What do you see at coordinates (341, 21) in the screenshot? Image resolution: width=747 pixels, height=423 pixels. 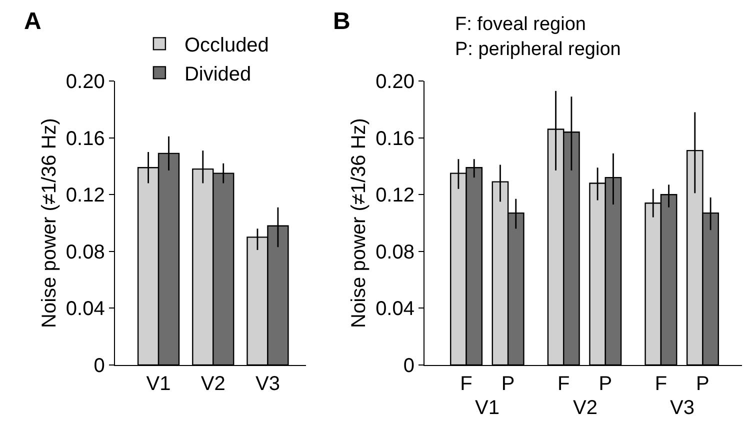 I see `chart-title: B` at bounding box center [341, 21].